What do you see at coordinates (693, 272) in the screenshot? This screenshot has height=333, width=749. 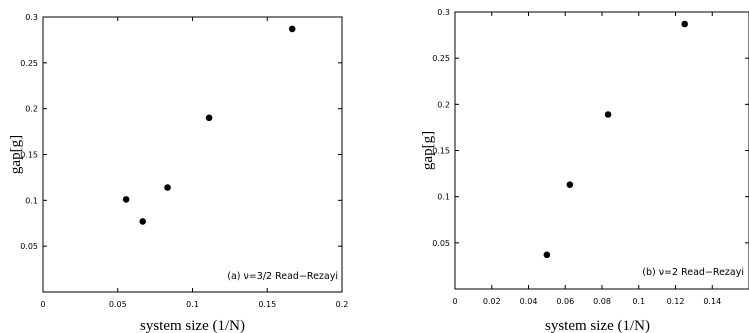 I see `panel-annotation: (b) ν=2 Read−Rezayi` at bounding box center [693, 272].